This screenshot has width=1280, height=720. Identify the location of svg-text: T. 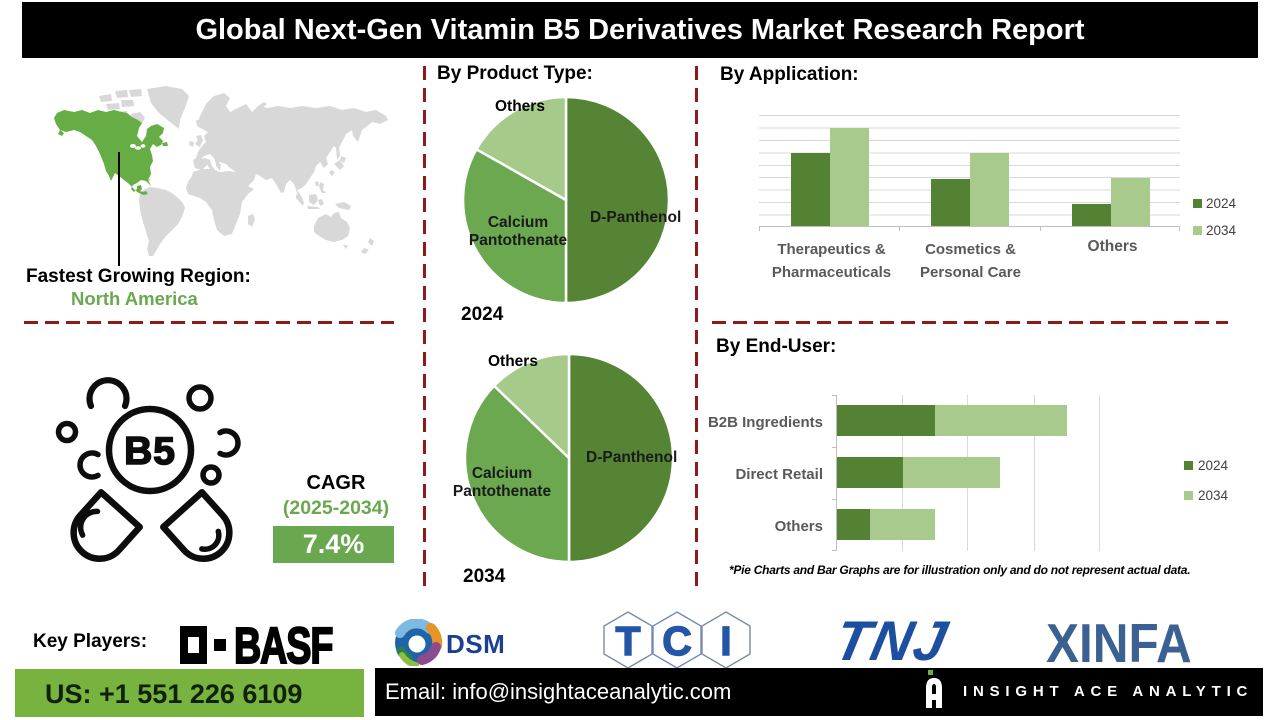
(627, 641).